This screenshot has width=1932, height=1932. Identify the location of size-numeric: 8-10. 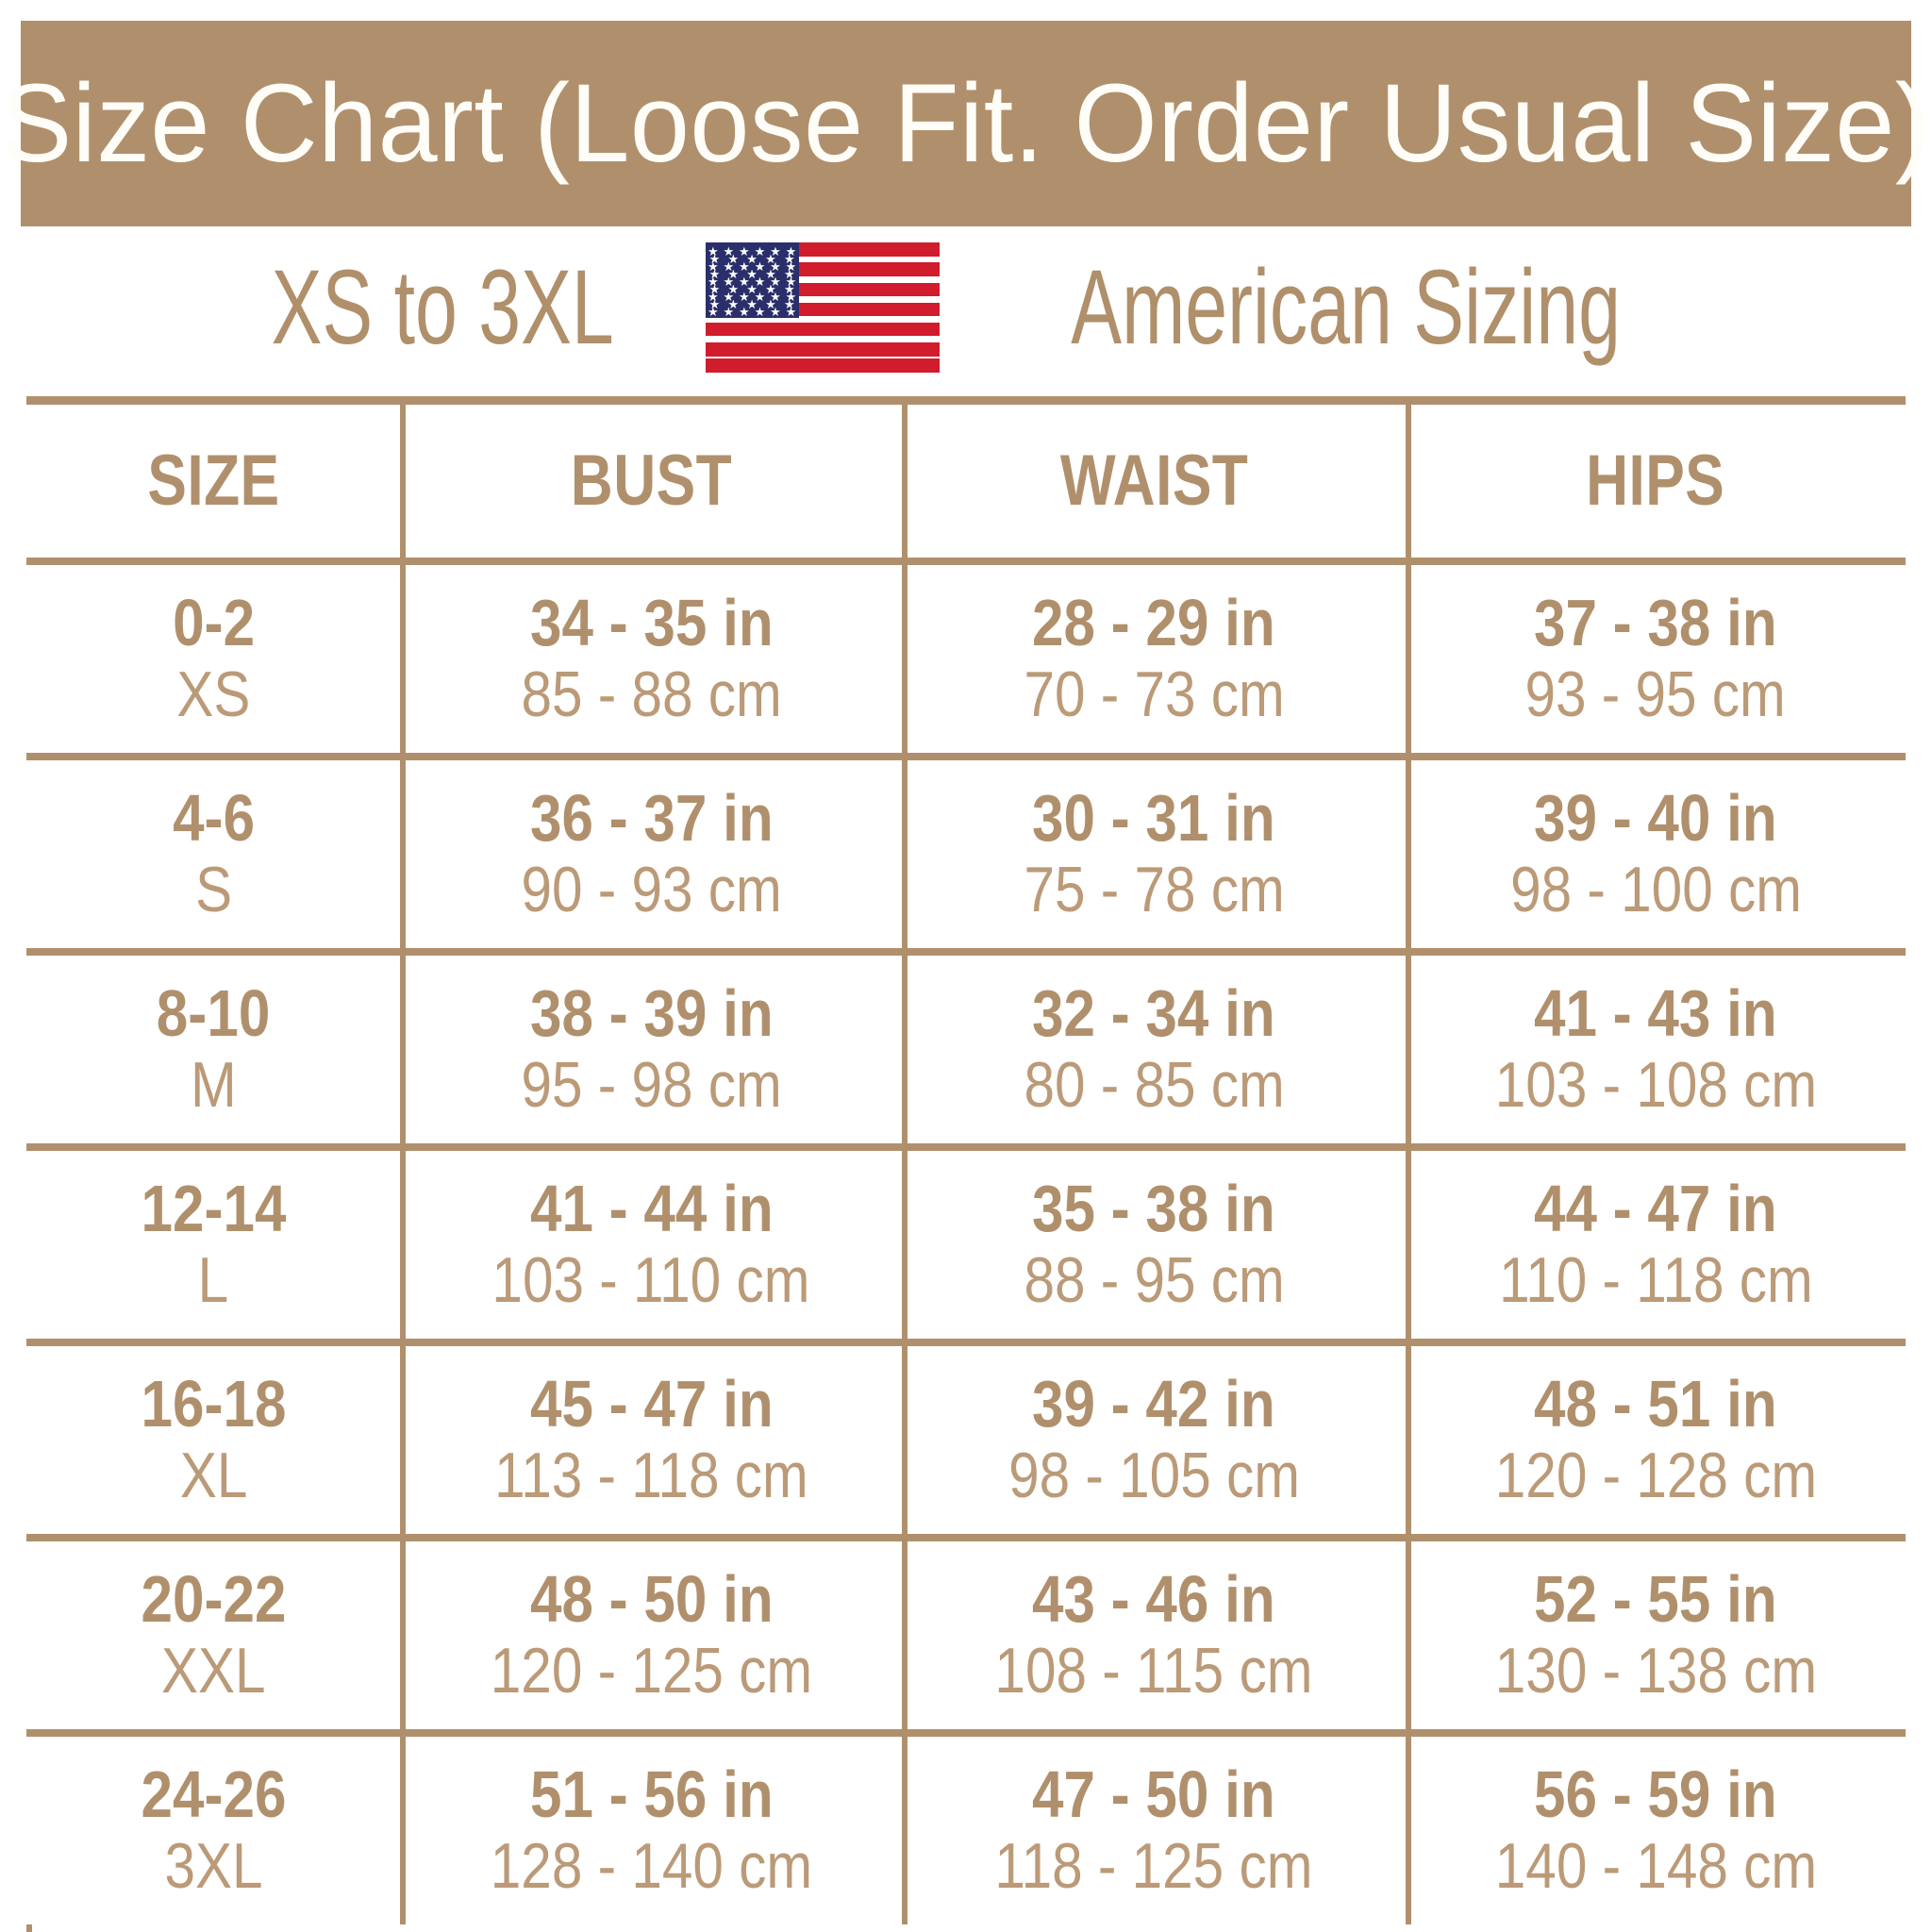
(213, 1013).